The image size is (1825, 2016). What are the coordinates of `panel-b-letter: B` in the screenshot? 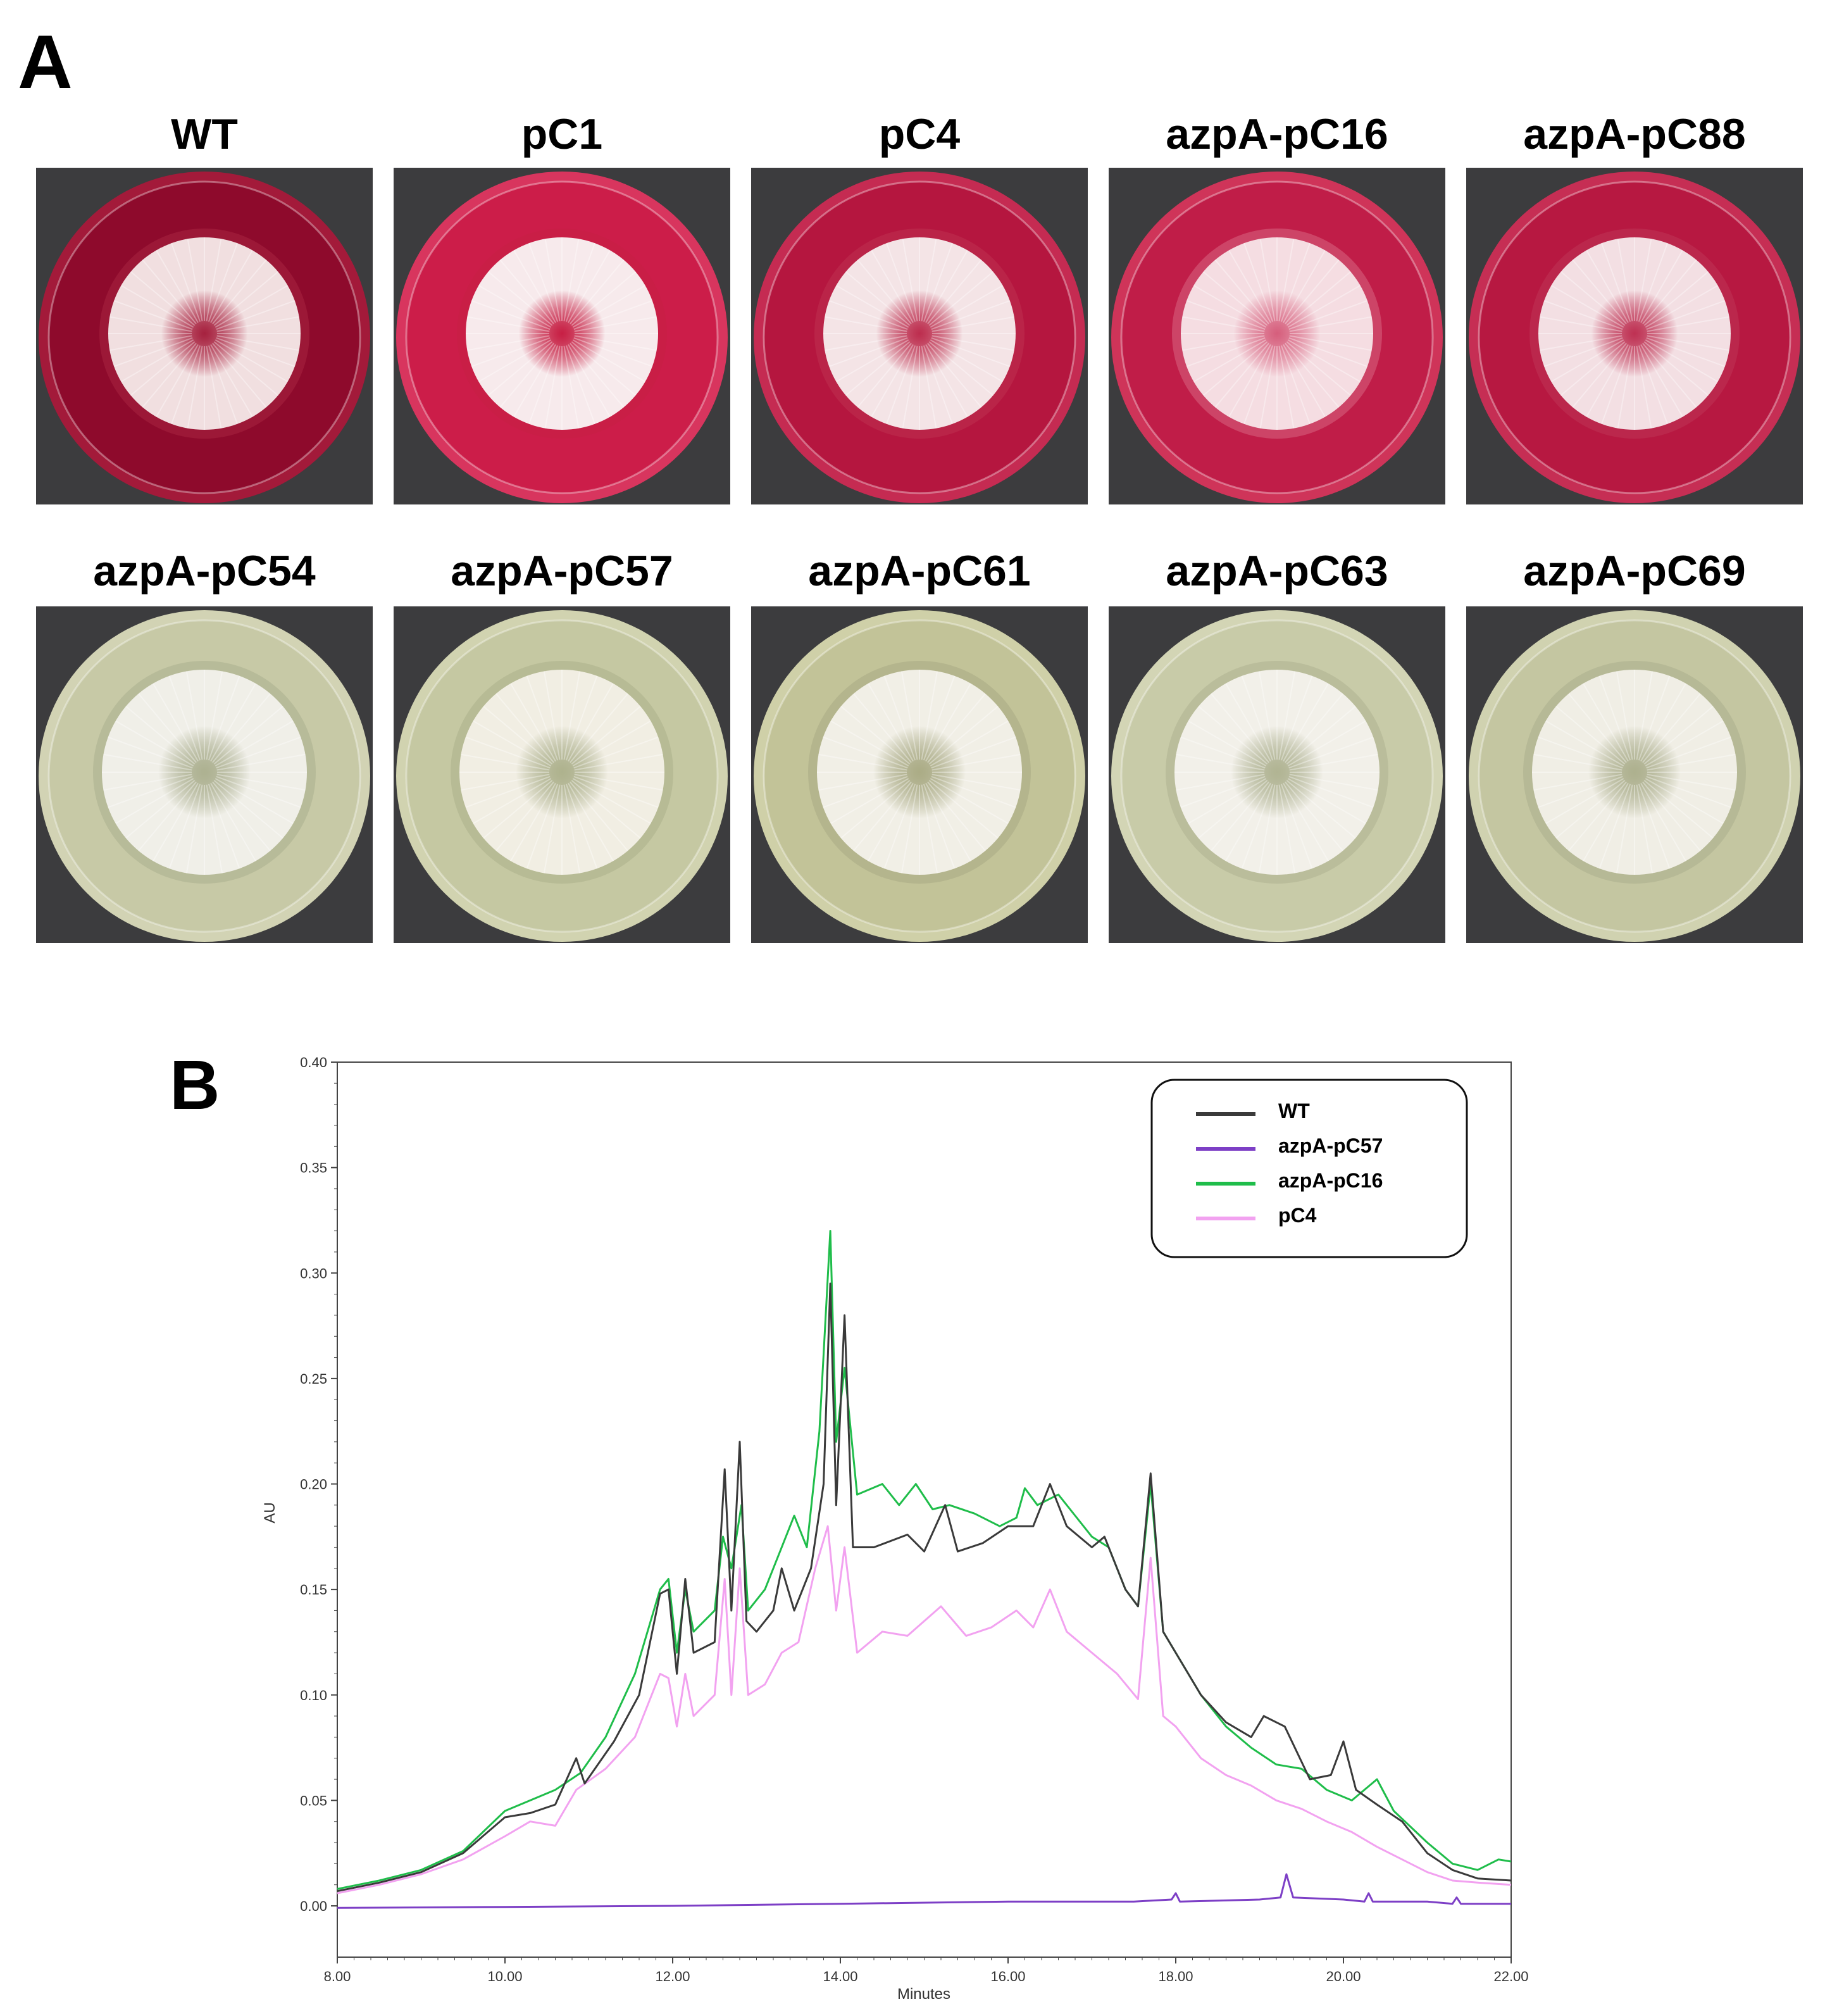 It's located at (195, 1085).